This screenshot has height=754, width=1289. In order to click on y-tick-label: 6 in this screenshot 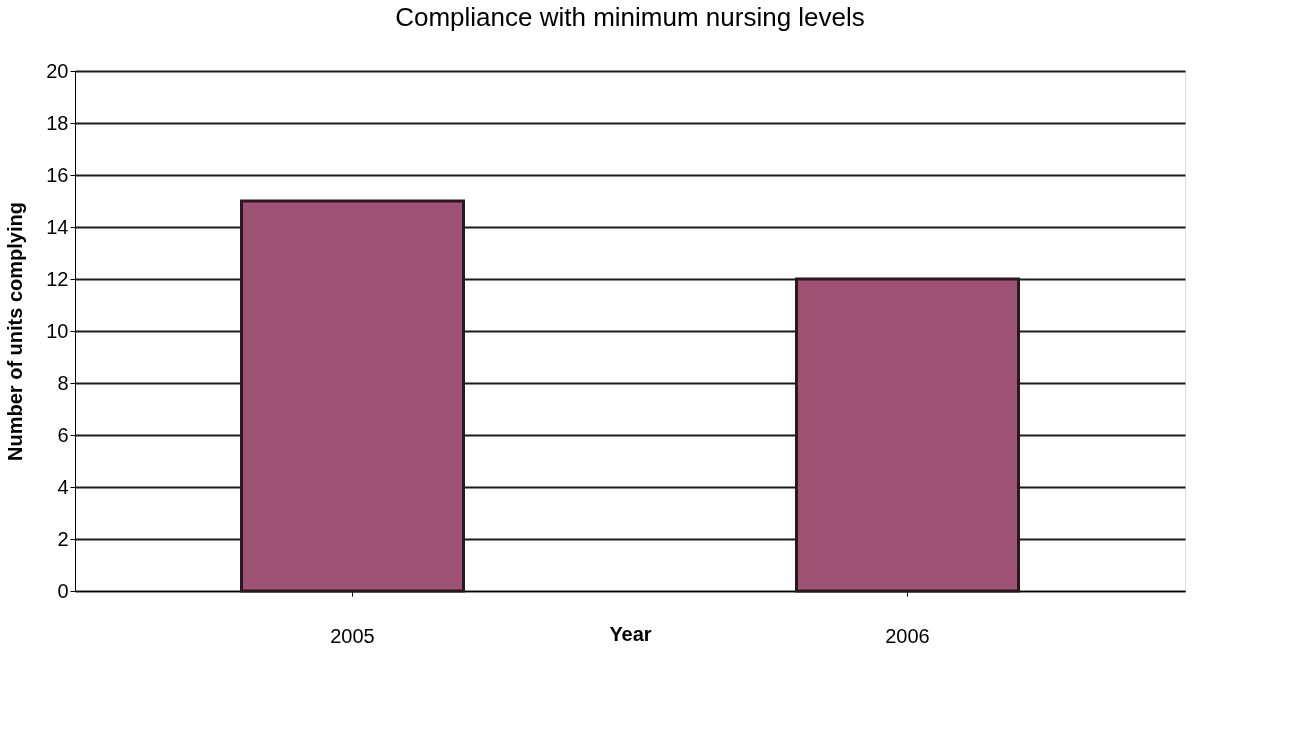, I will do `click(63, 434)`.